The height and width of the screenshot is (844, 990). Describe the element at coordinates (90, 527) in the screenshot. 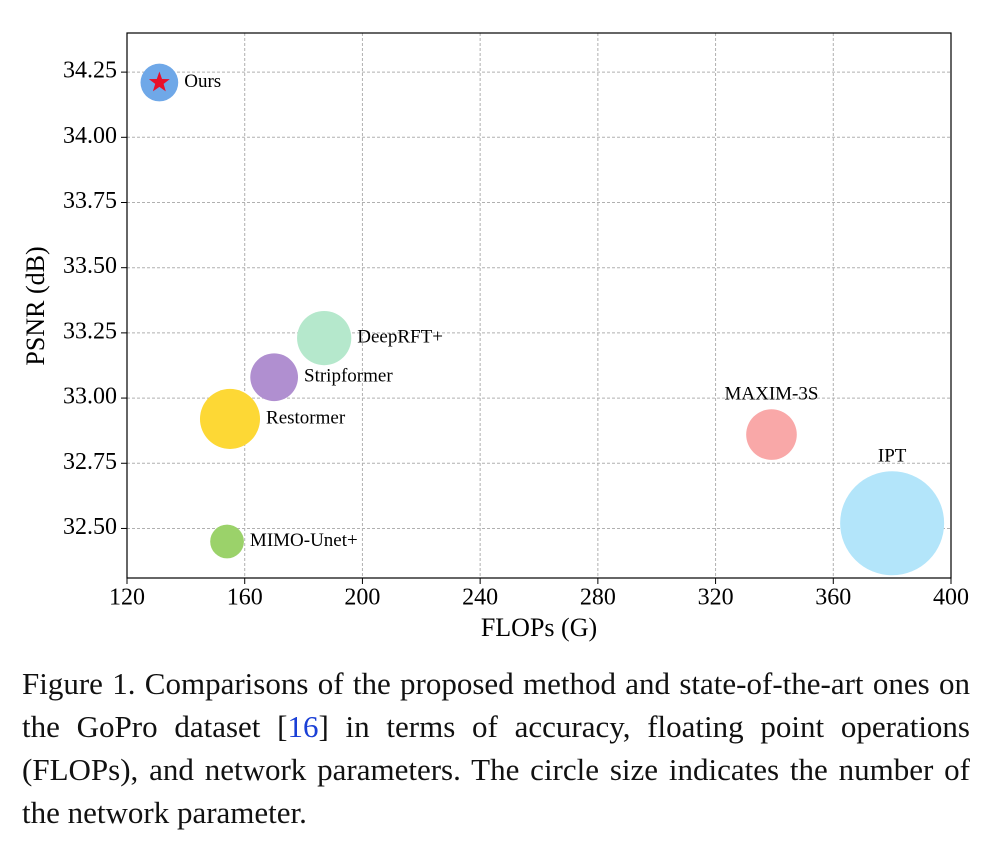

I see `y-tick-label: 32.50` at that location.